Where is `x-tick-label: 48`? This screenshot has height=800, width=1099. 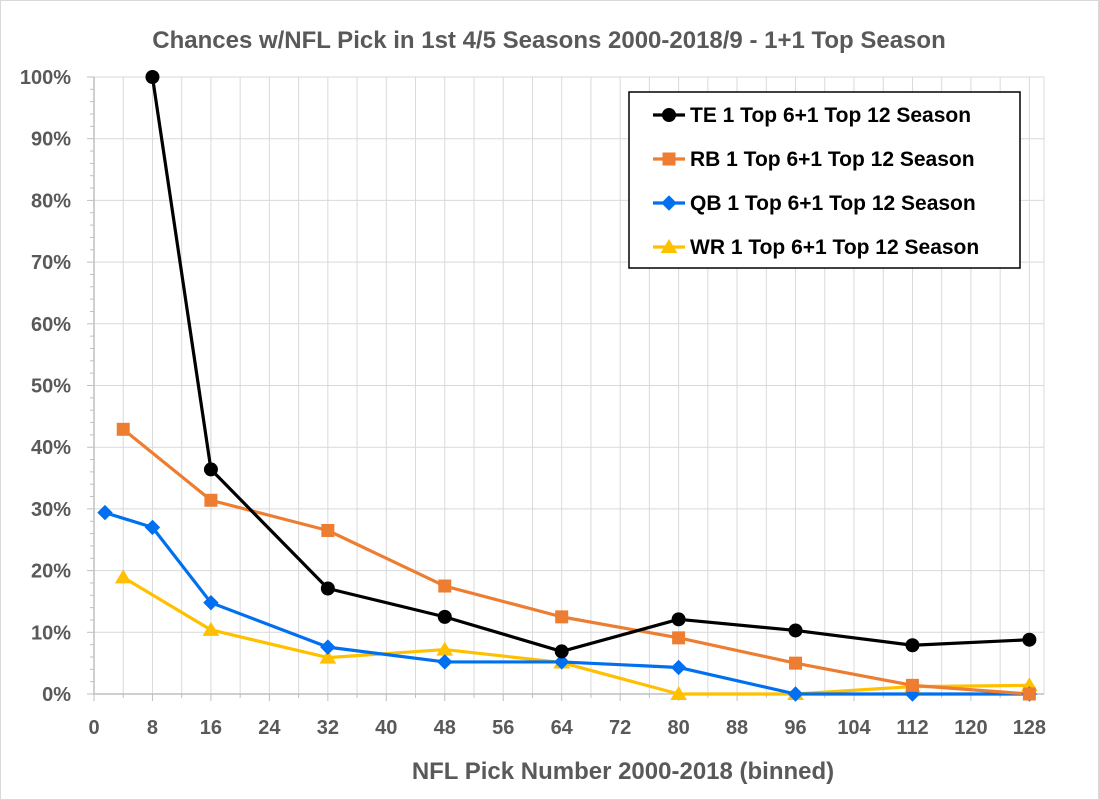
x-tick-label: 48 is located at coordinates (445, 728).